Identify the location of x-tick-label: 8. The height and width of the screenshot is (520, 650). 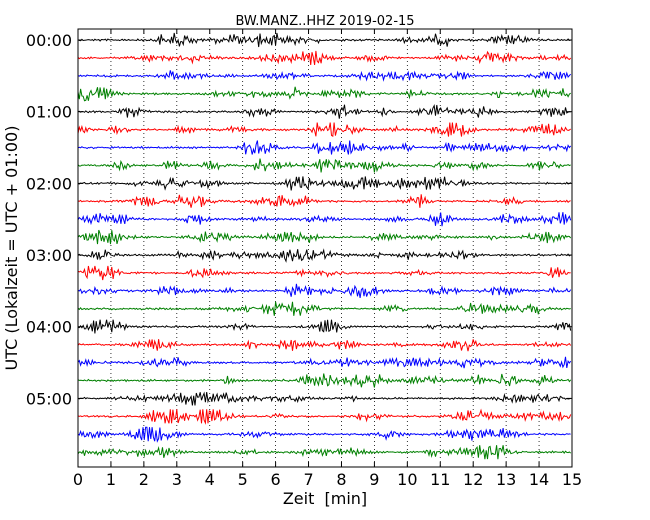
(341, 479).